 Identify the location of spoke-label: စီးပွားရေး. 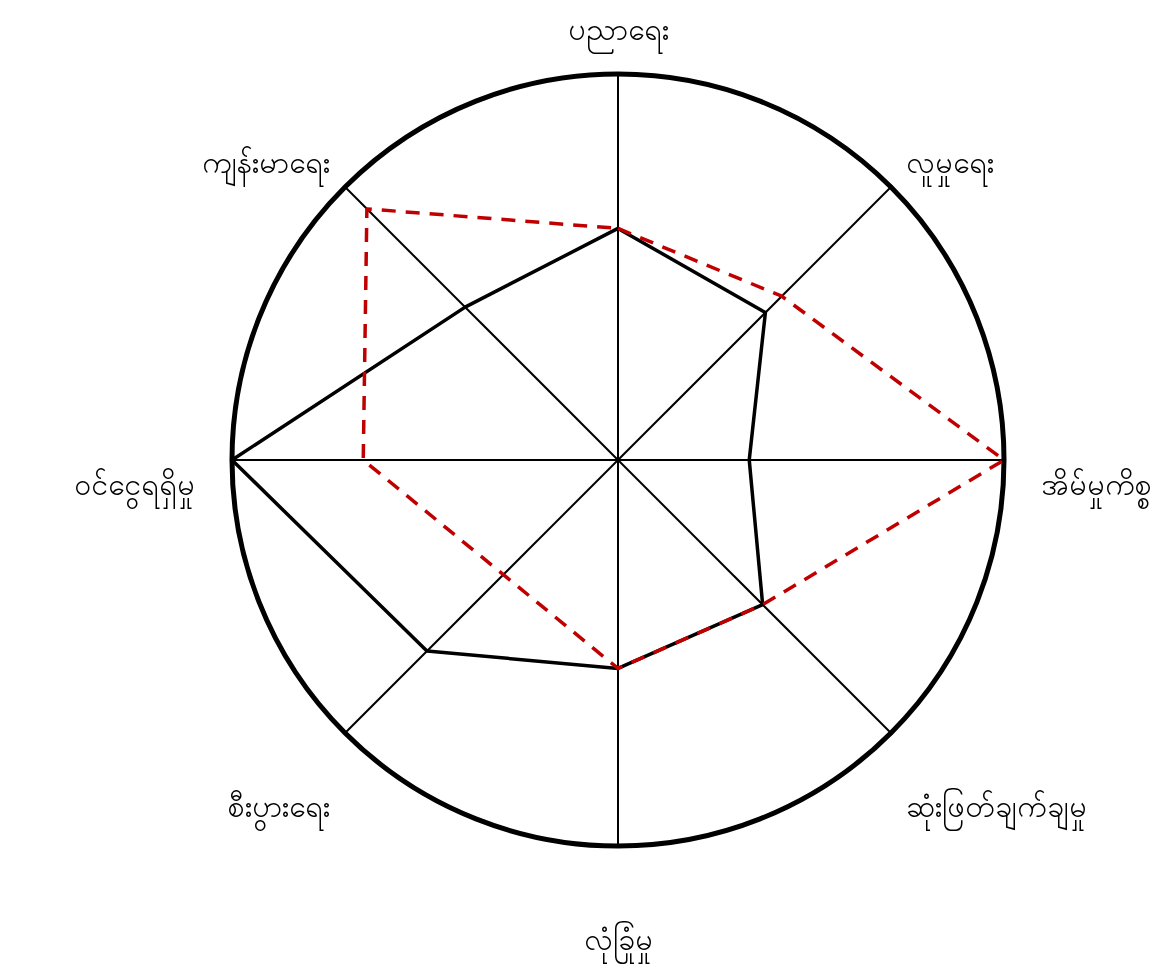
(279, 809).